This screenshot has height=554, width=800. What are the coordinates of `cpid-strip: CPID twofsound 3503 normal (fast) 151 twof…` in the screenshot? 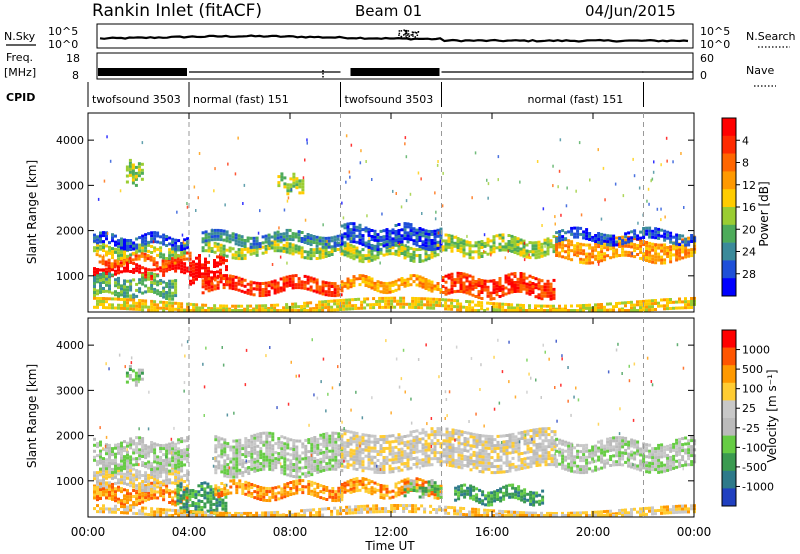 It's located at (325, 94).